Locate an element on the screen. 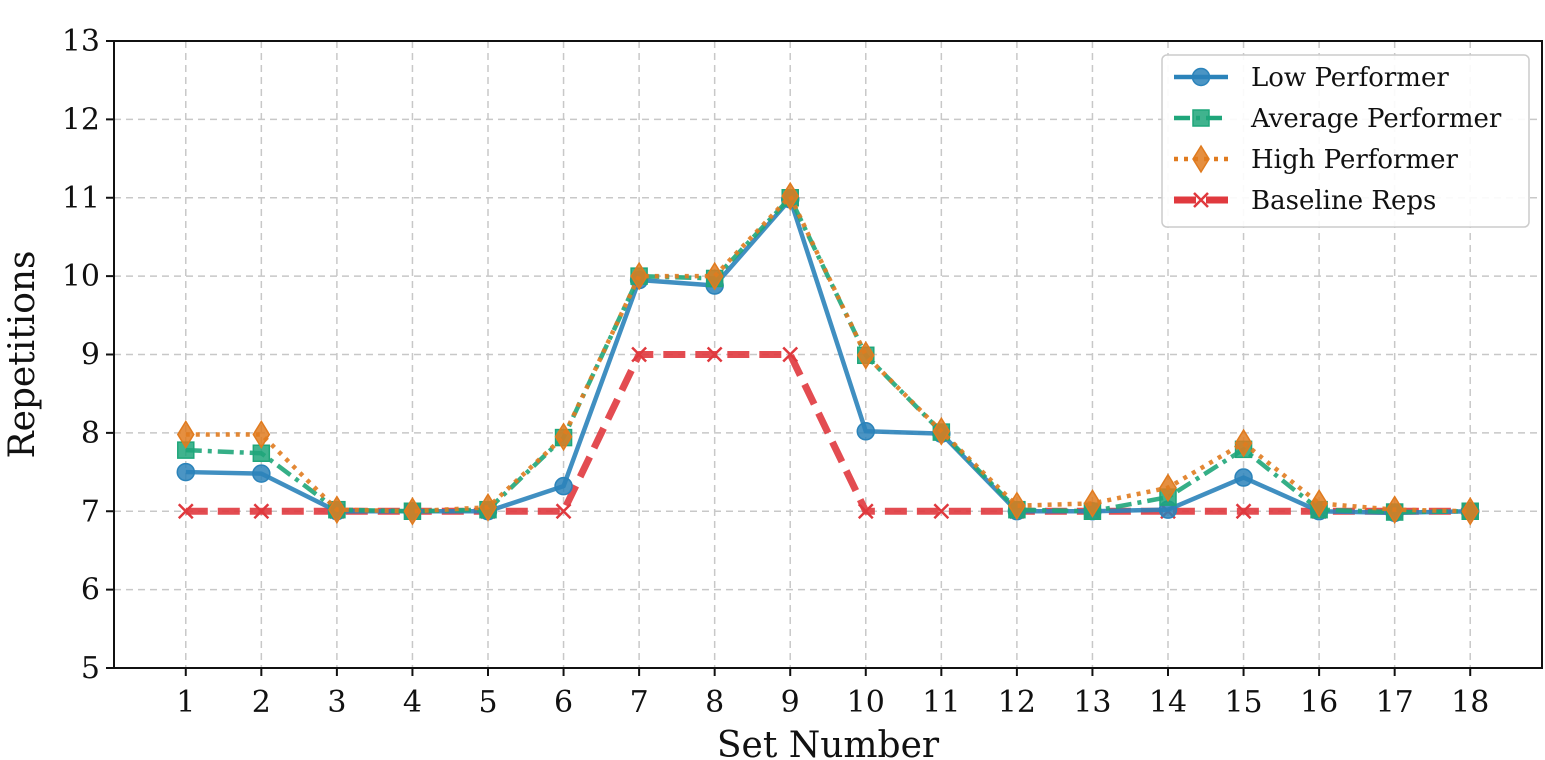 The width and height of the screenshot is (1545, 760). legend-item-high-performer: High Performer is located at coordinates (1316, 159).